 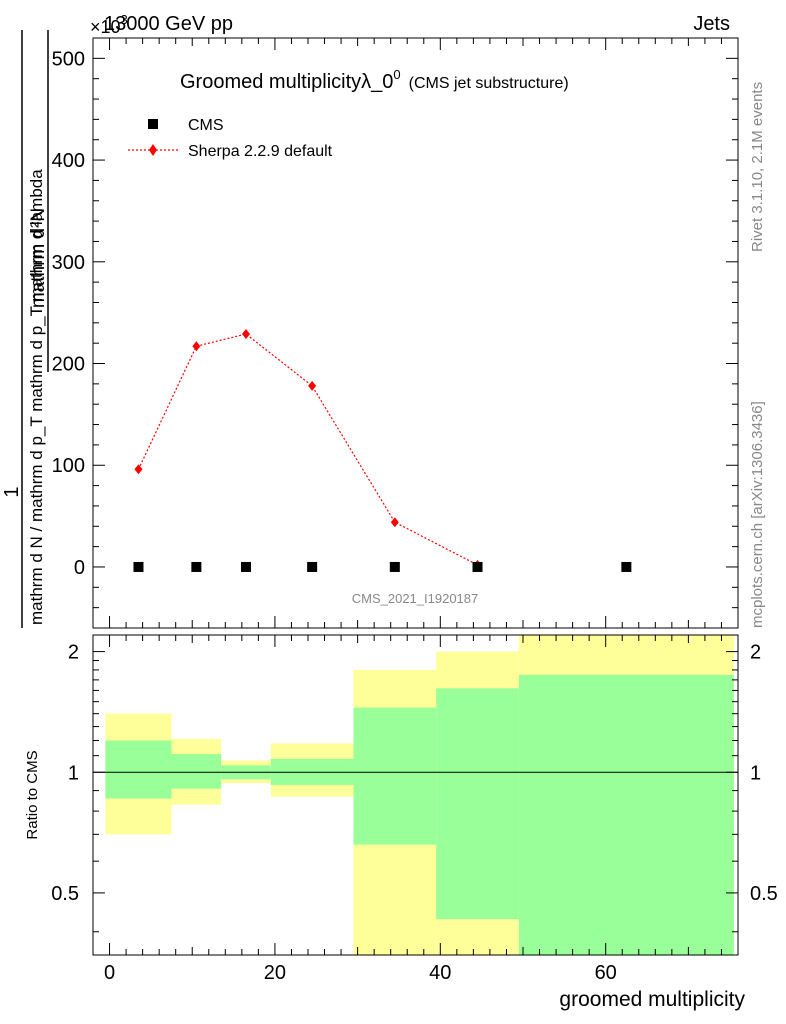 What do you see at coordinates (32, 794) in the screenshot?
I see `ratio-ylabel: Ratio to CMS` at bounding box center [32, 794].